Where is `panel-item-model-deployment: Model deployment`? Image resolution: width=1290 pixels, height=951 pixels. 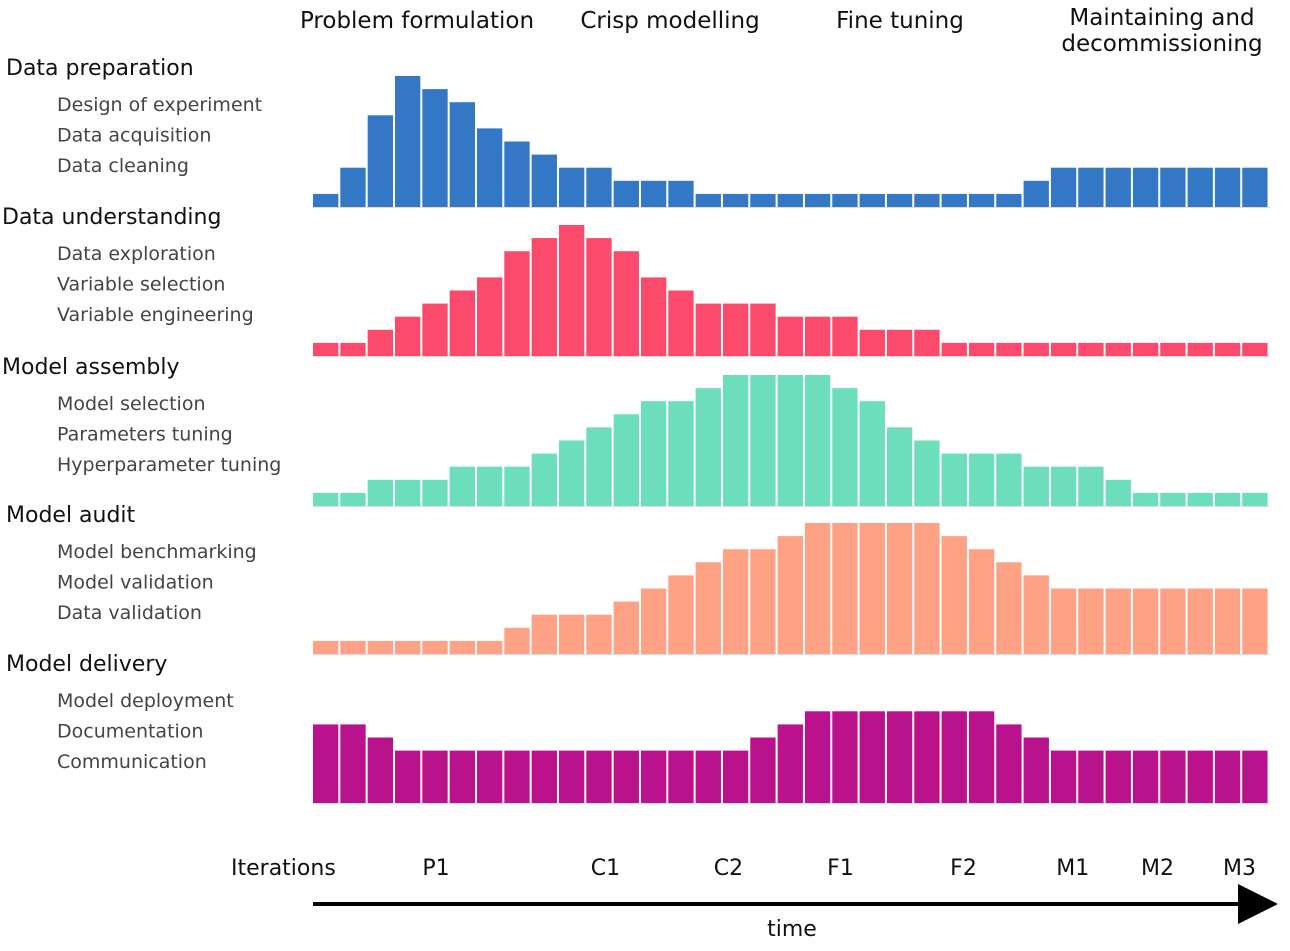 panel-item-model-deployment: Model deployment is located at coordinates (145, 701).